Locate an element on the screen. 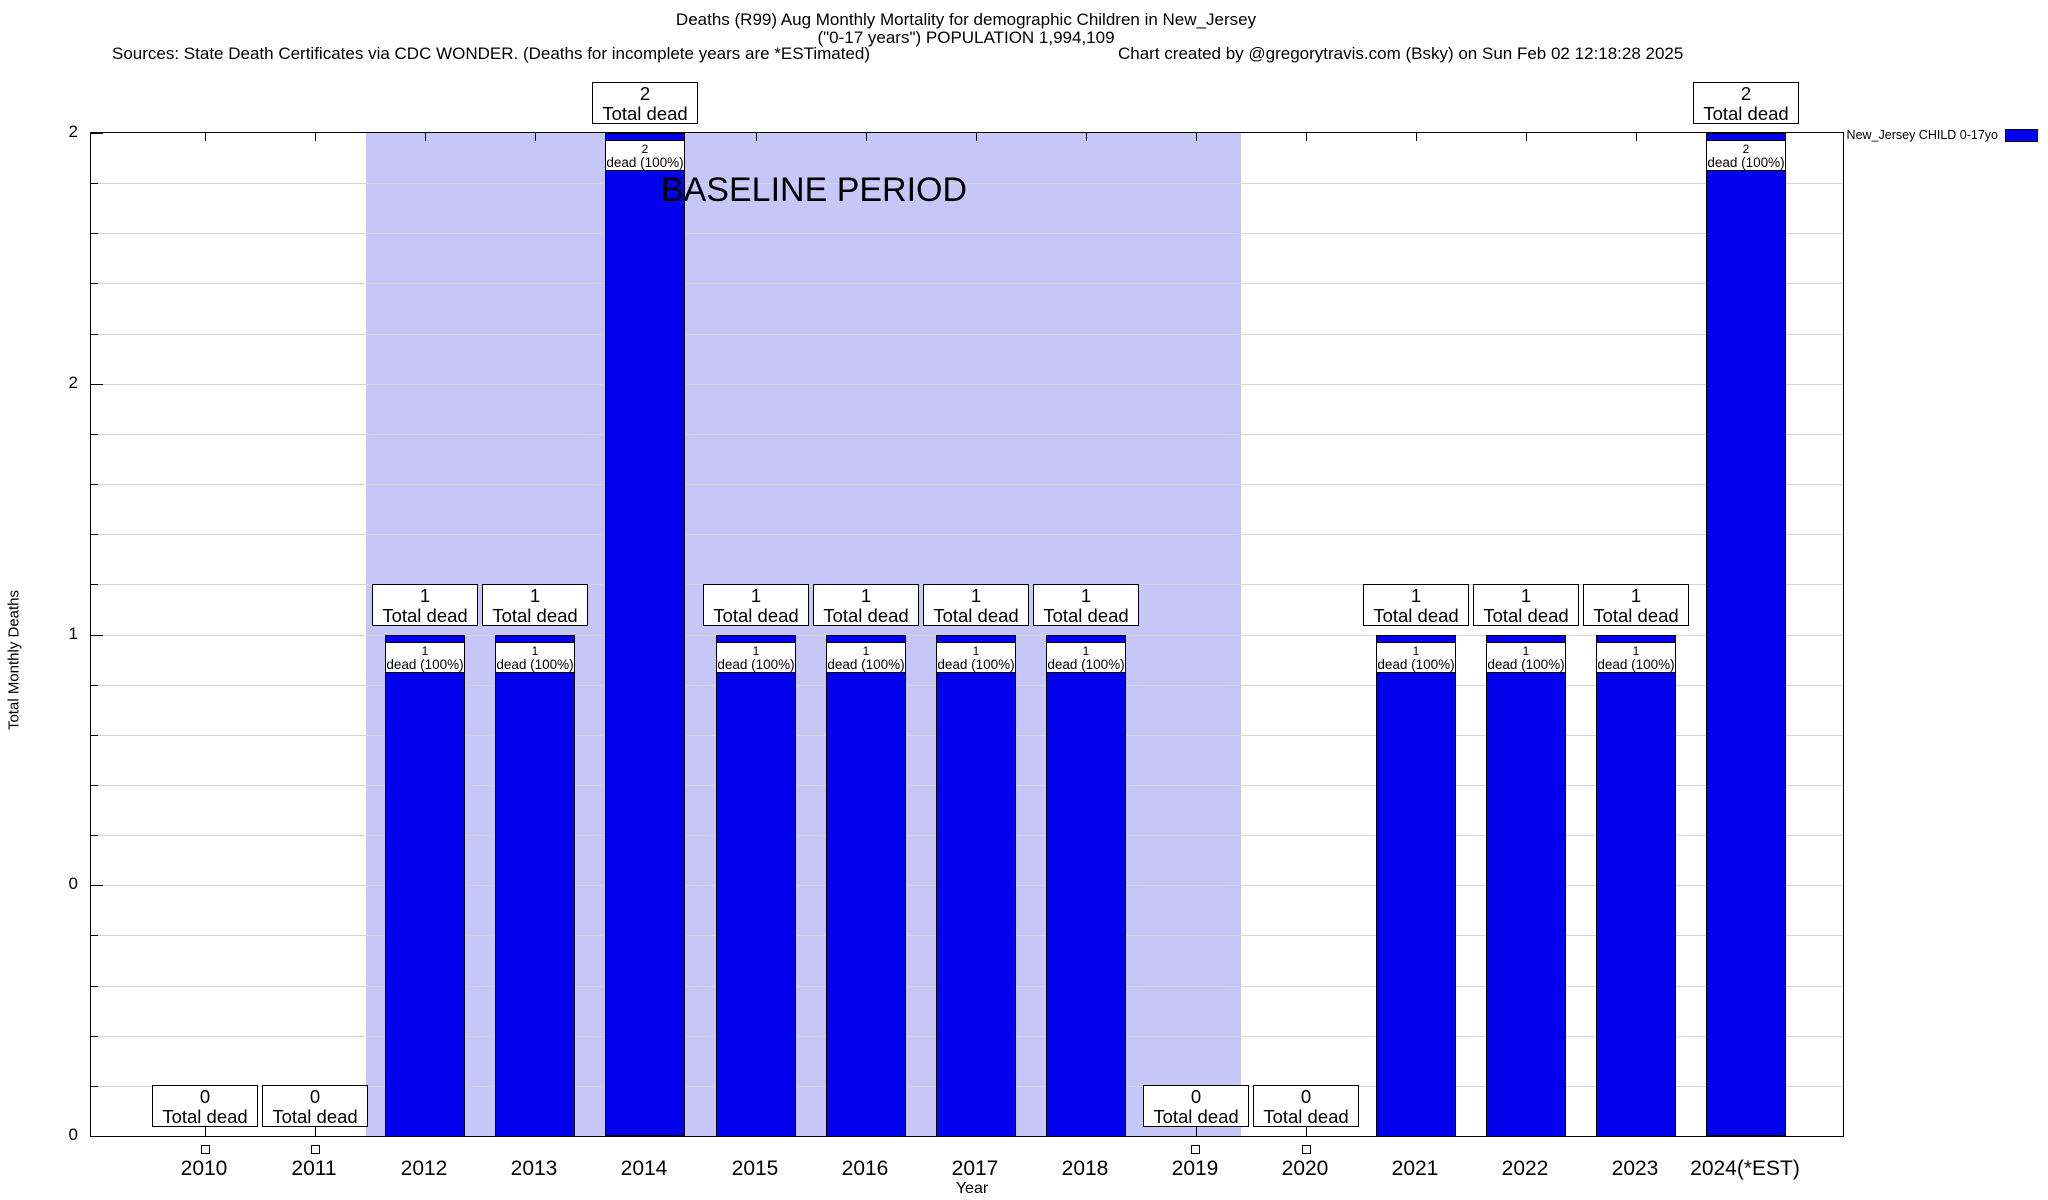 The height and width of the screenshot is (1200, 2048). bar-inner-value: 2 is located at coordinates (1746, 149).